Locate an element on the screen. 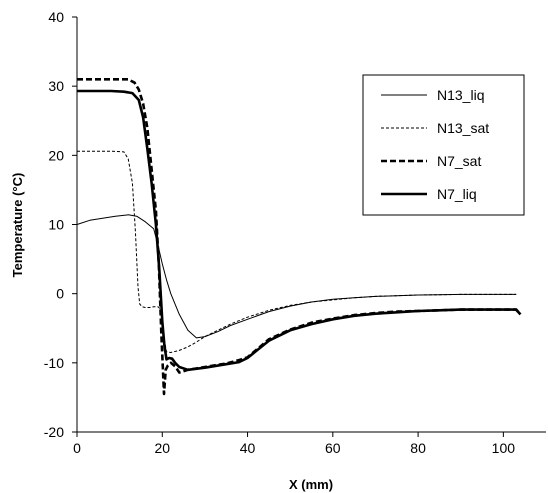 This screenshot has width=548, height=493. legend-label: N13_liq is located at coordinates (460, 95).